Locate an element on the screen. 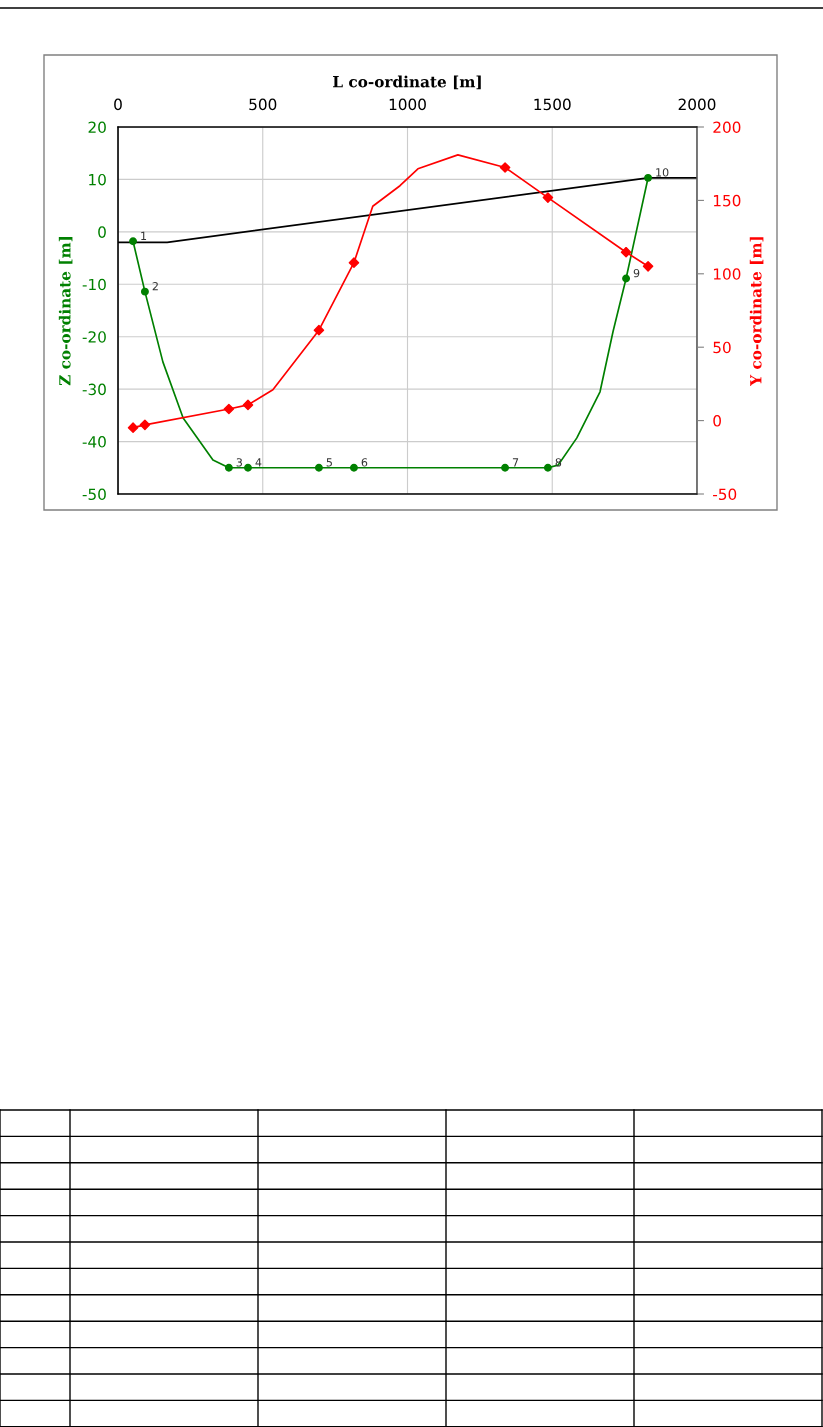 The image size is (823, 1427). y-tick-label: 0 is located at coordinates (102, 232).